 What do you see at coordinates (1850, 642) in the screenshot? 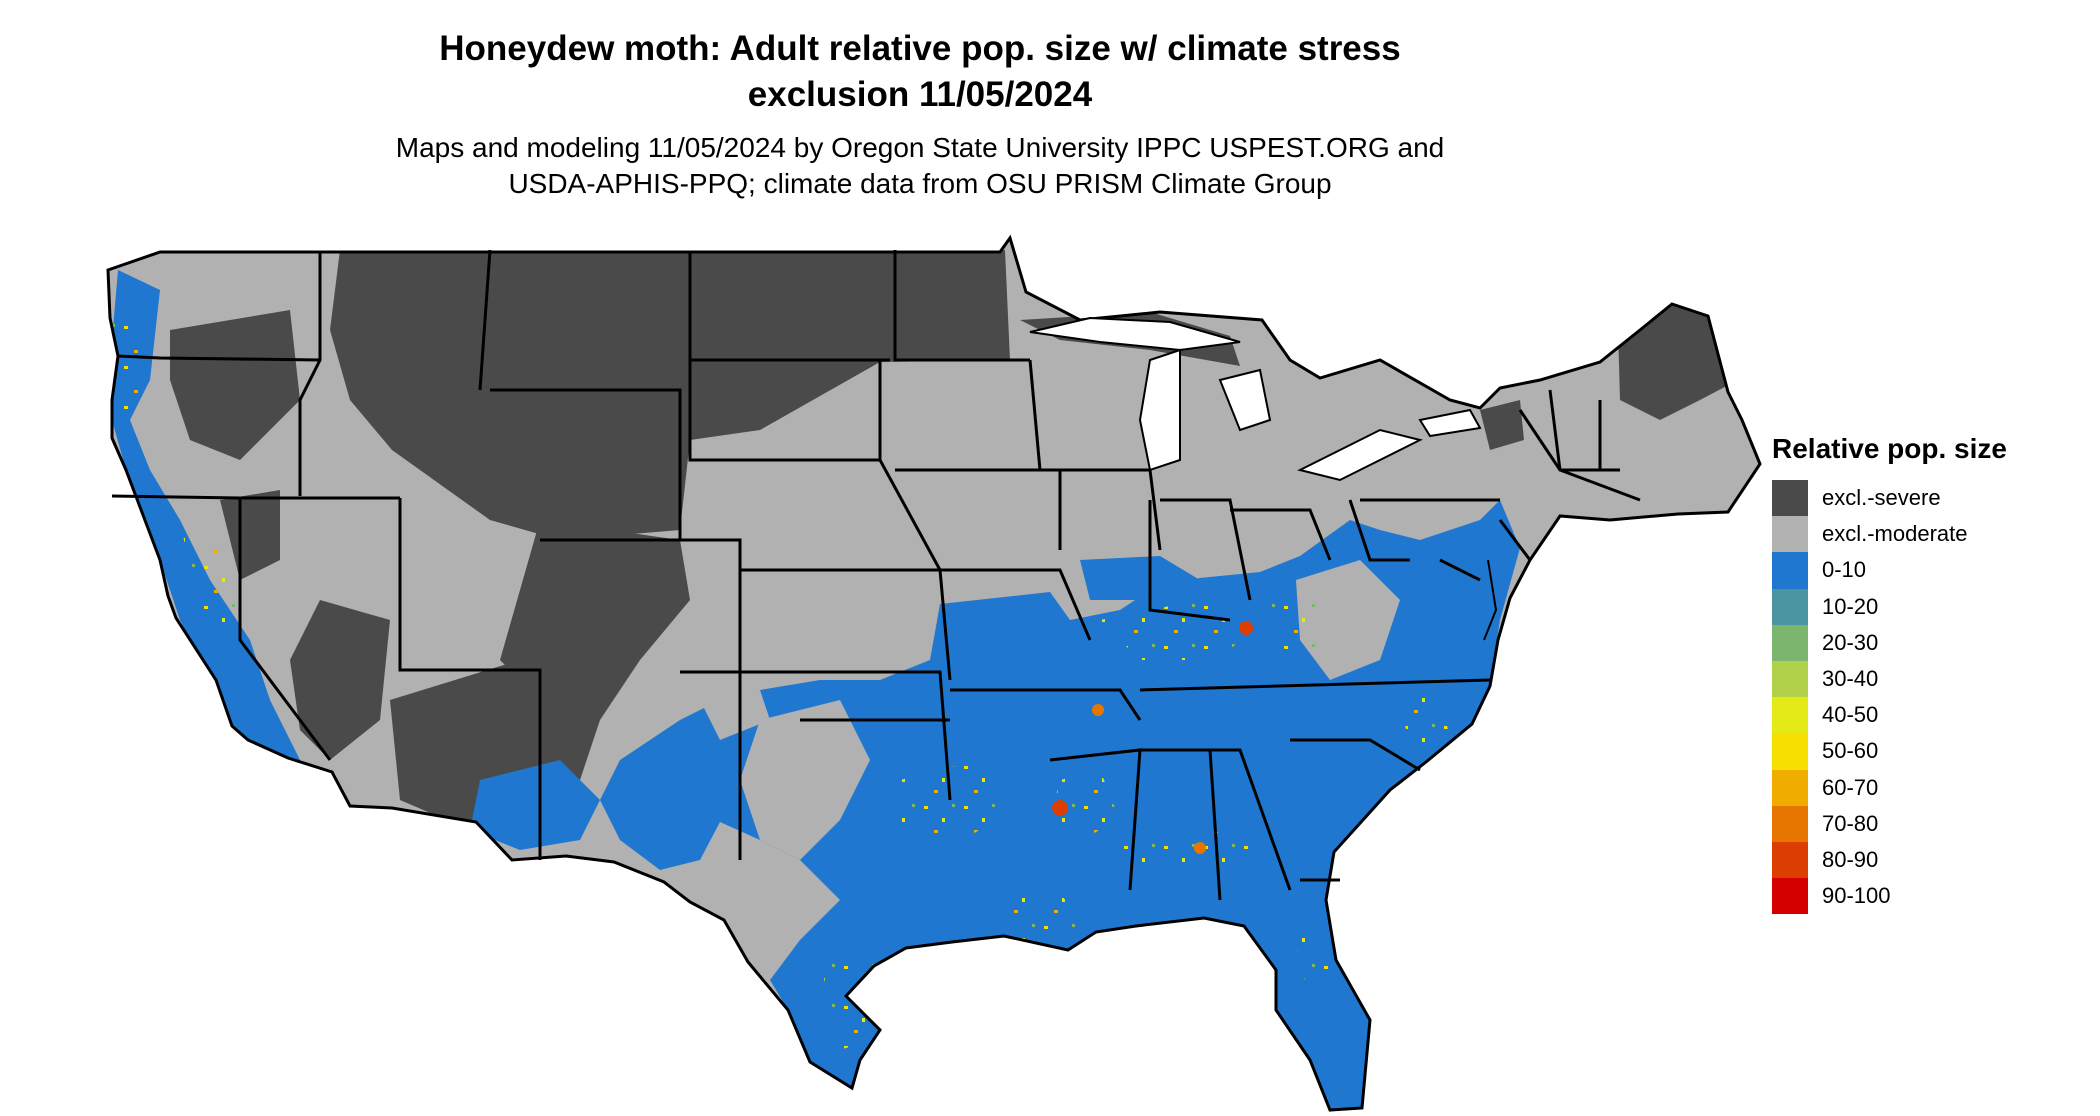
I see `legend-label: 20-30` at bounding box center [1850, 642].